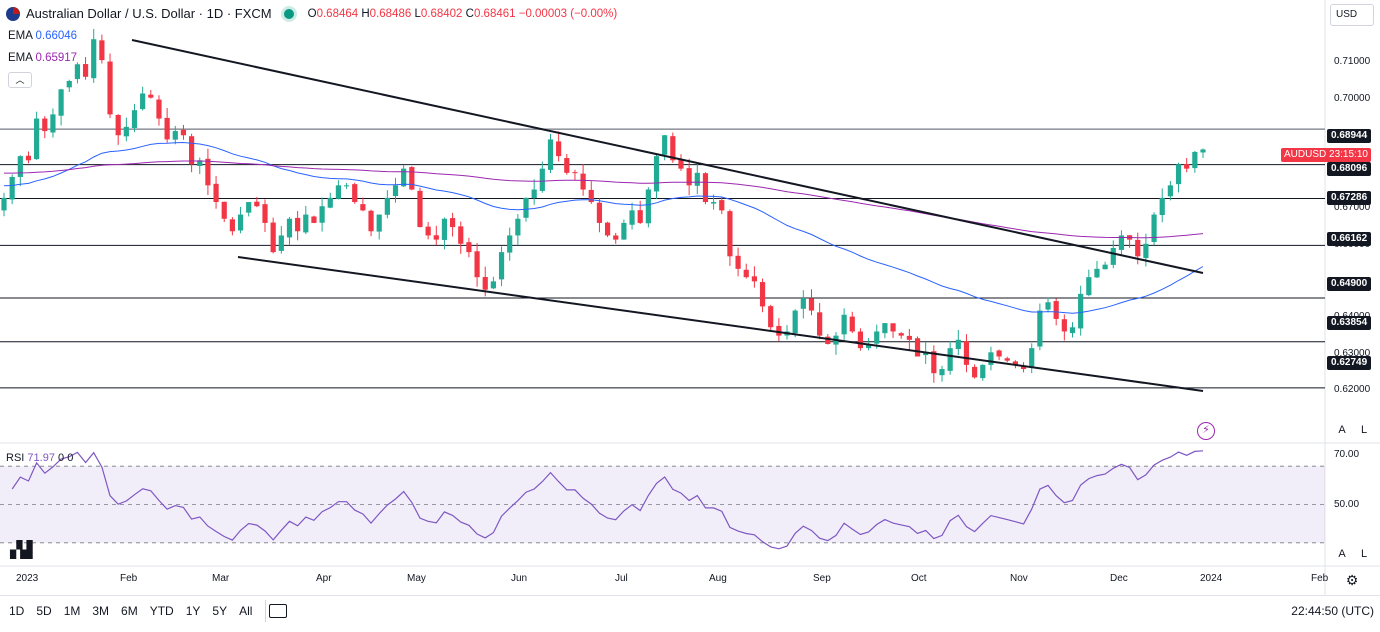  I want to click on aud-flag-icon, so click(13, 13).